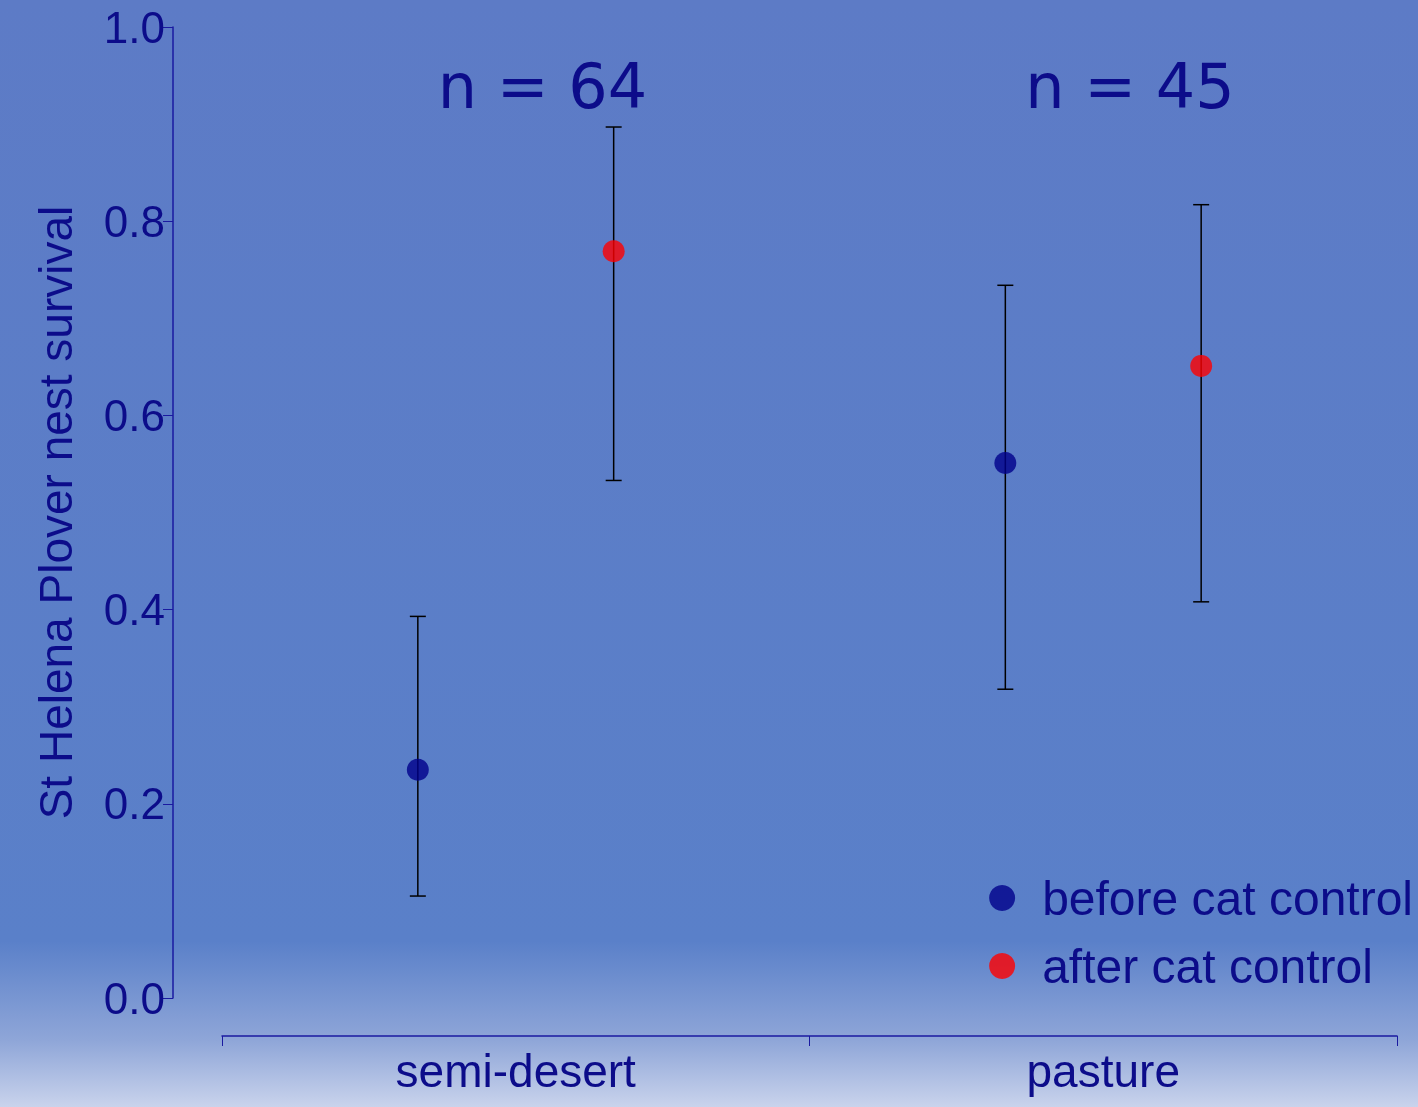 The width and height of the screenshot is (1418, 1107). What do you see at coordinates (134, 998) in the screenshot?
I see `y-tick-label: 0.0` at bounding box center [134, 998].